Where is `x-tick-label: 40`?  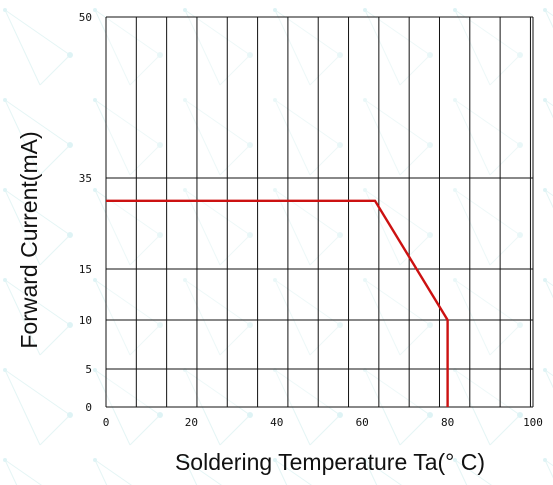 x-tick-label: 40 is located at coordinates (276, 422).